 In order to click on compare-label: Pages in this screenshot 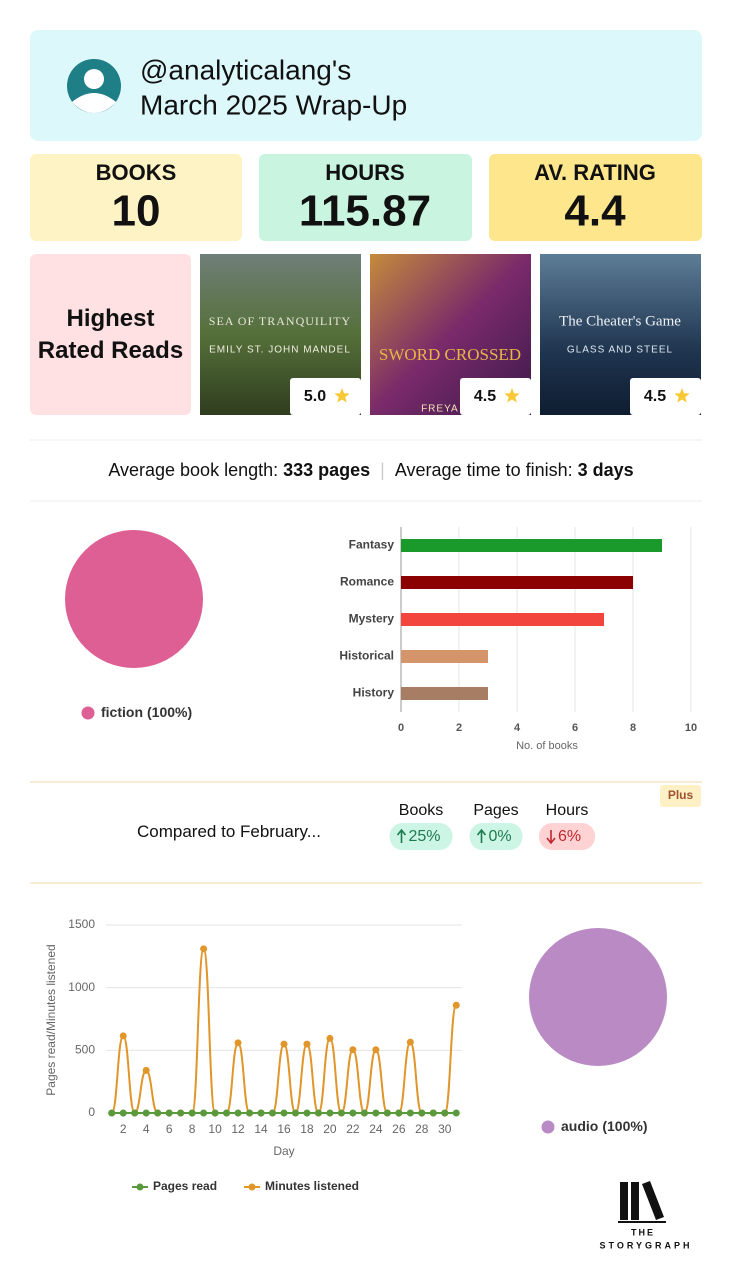, I will do `click(495, 810)`.